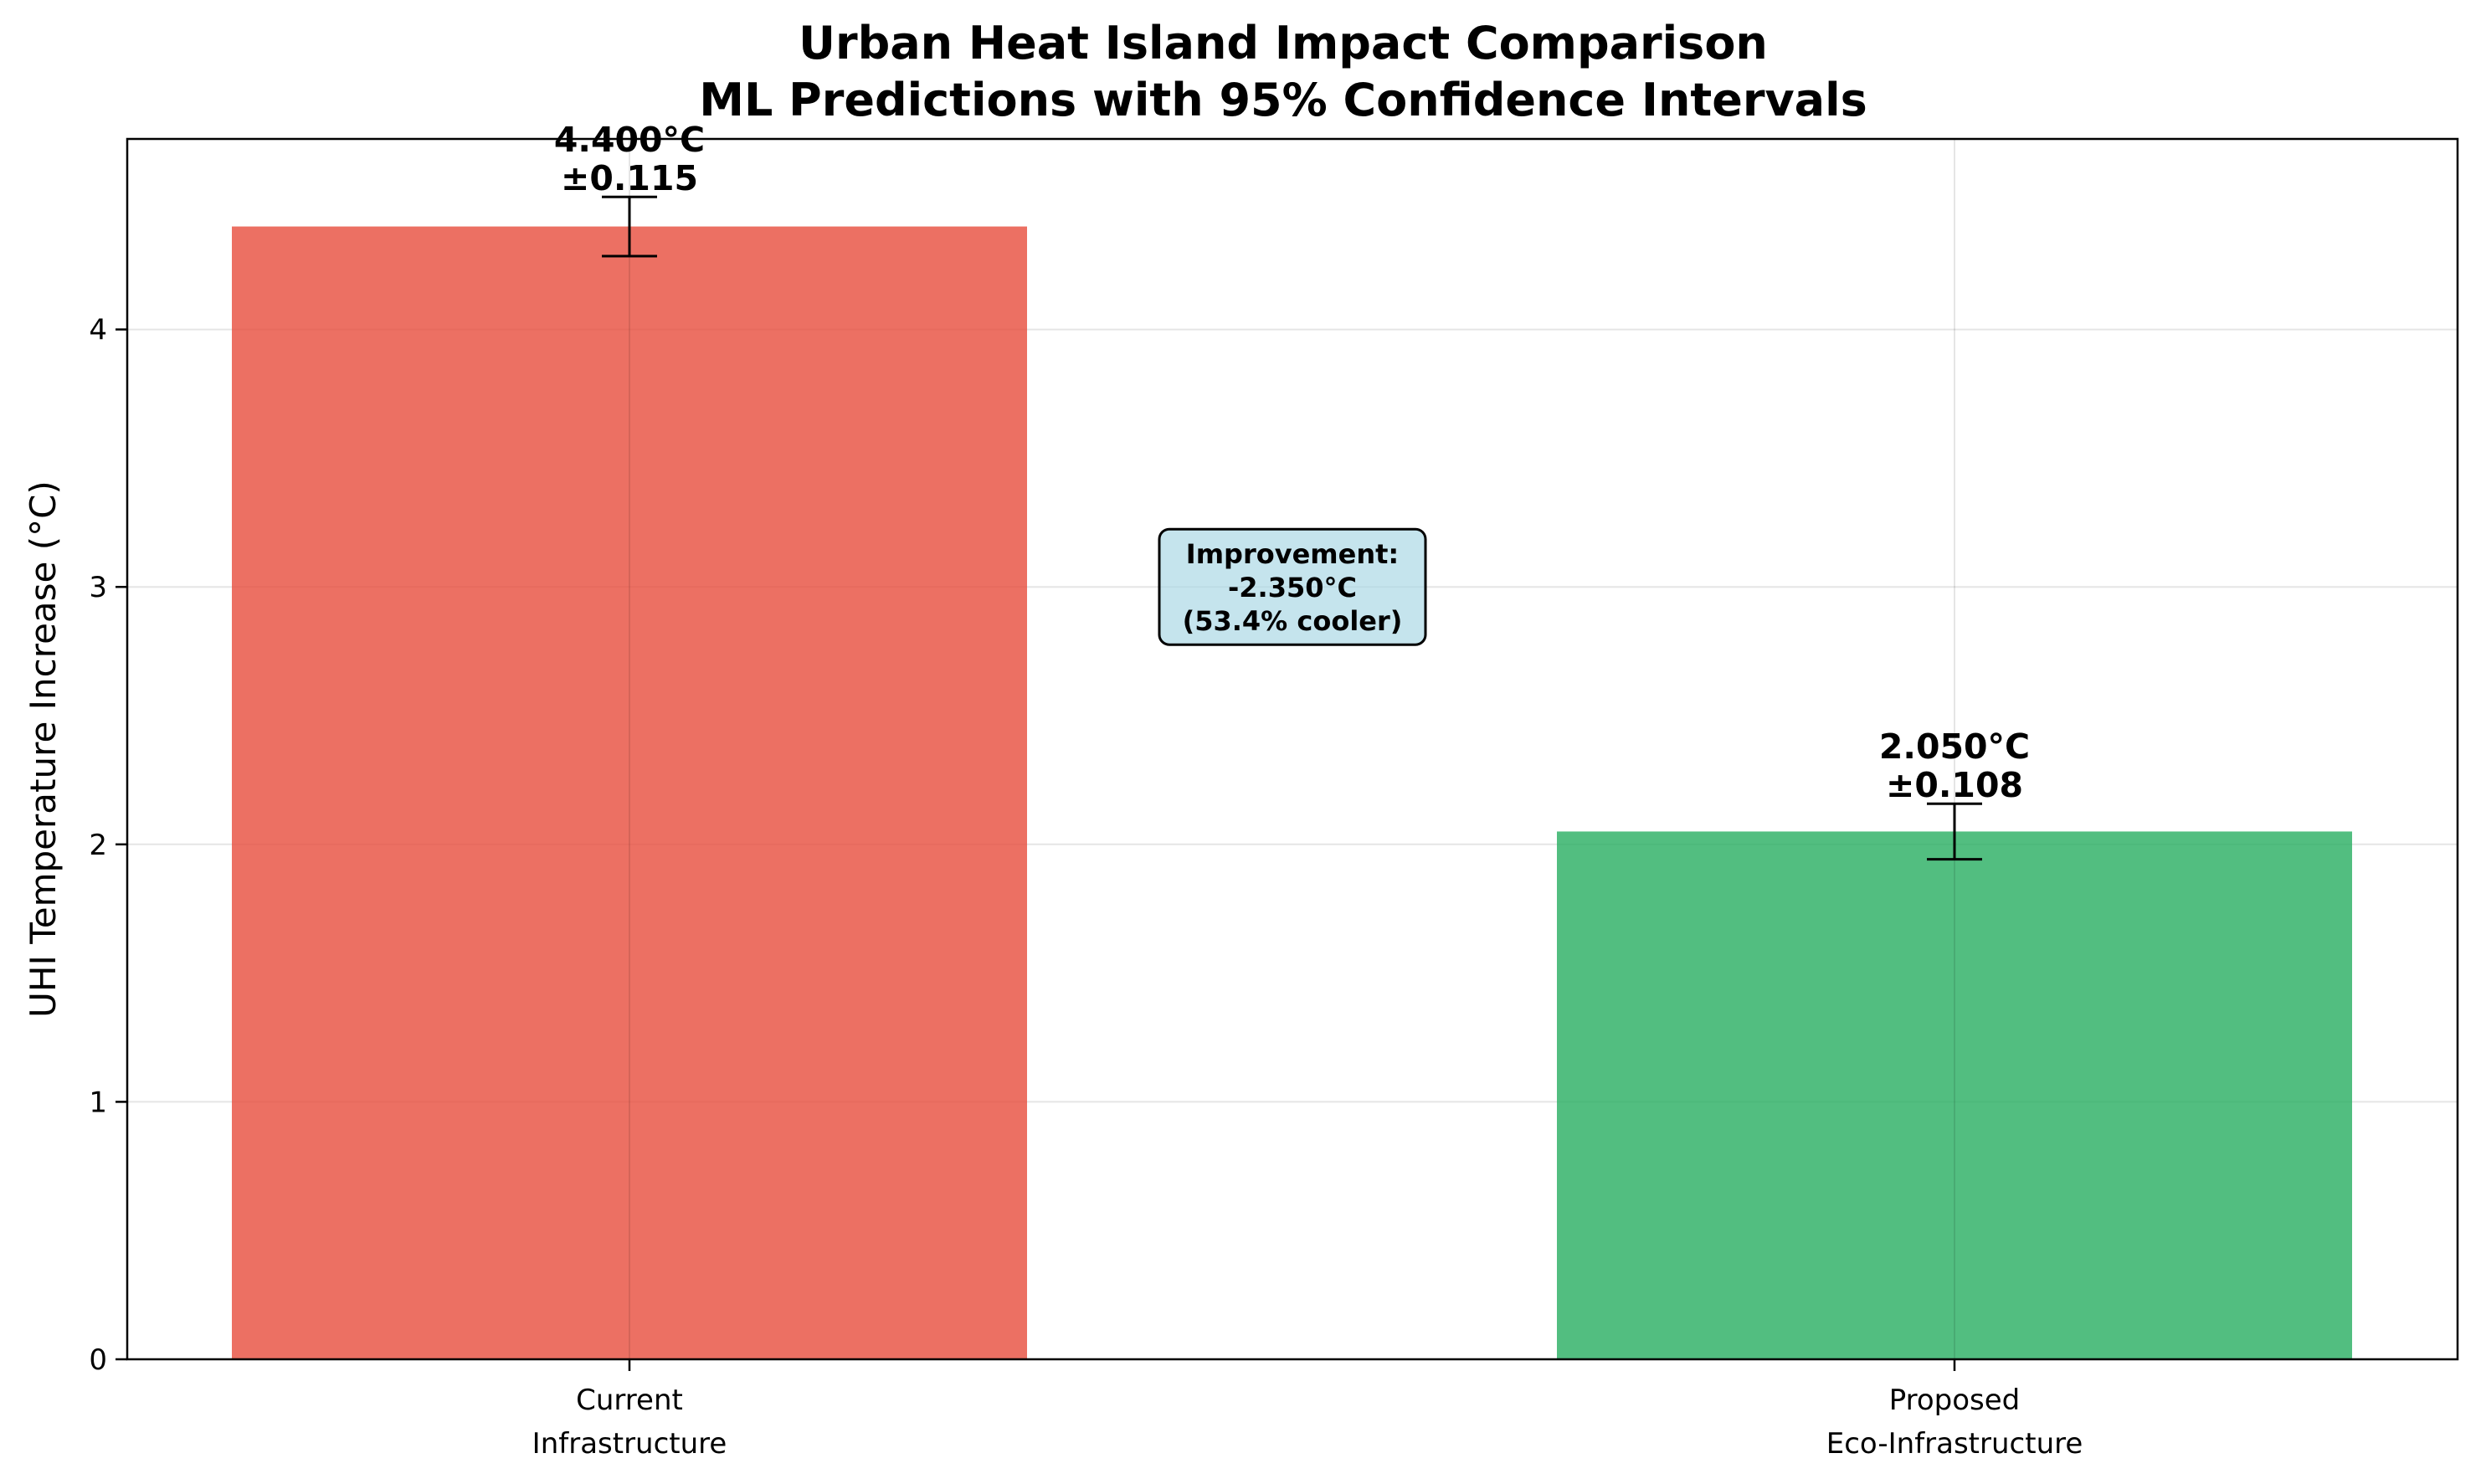  Describe the element at coordinates (1292, 554) in the screenshot. I see `annotation-text: Improvement:` at that location.